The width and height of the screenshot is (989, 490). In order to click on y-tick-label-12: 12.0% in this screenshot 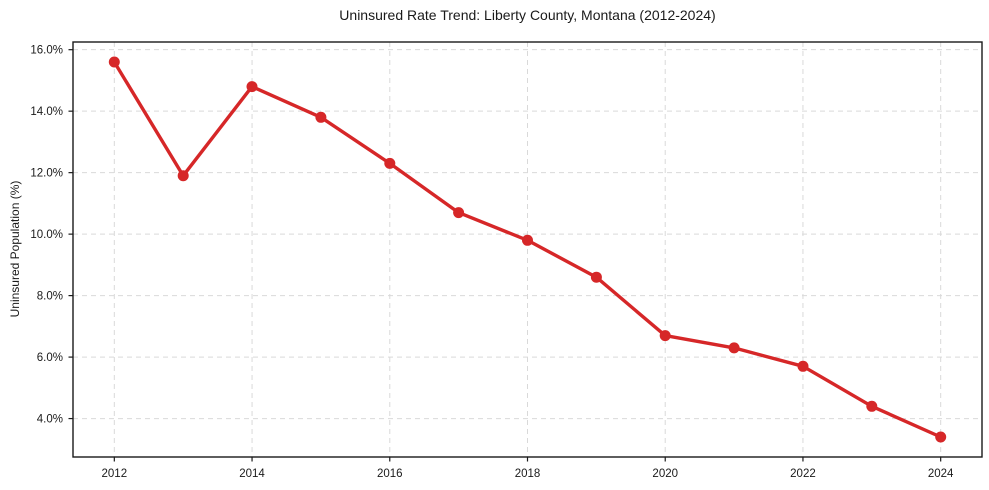, I will do `click(46, 174)`.